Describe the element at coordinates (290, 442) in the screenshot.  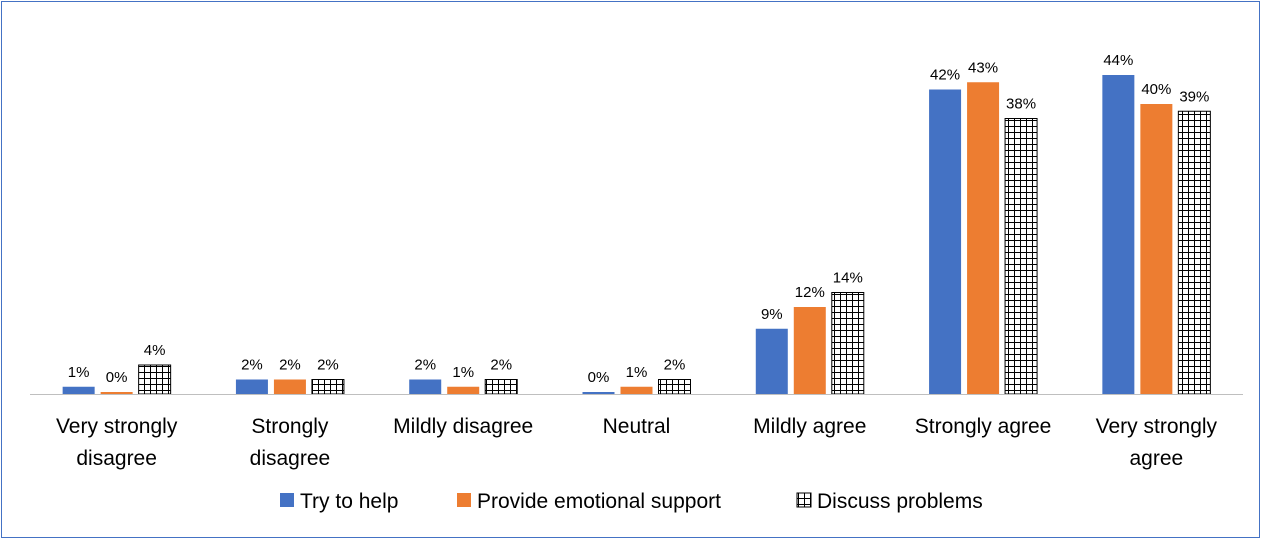
I see `category-label: Strongly disagree` at that location.